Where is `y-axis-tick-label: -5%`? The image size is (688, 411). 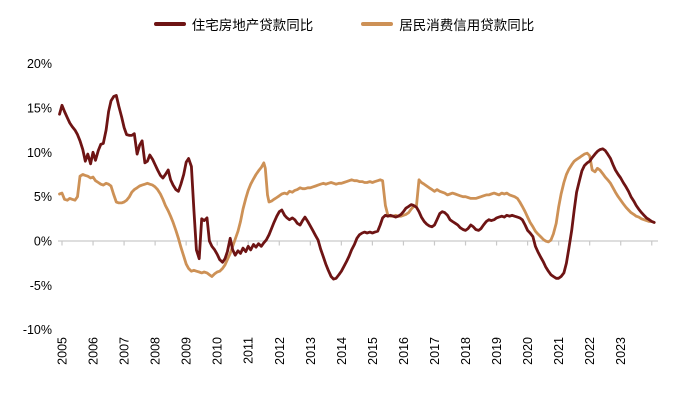
y-axis-tick-label: -5% is located at coordinates (41, 286).